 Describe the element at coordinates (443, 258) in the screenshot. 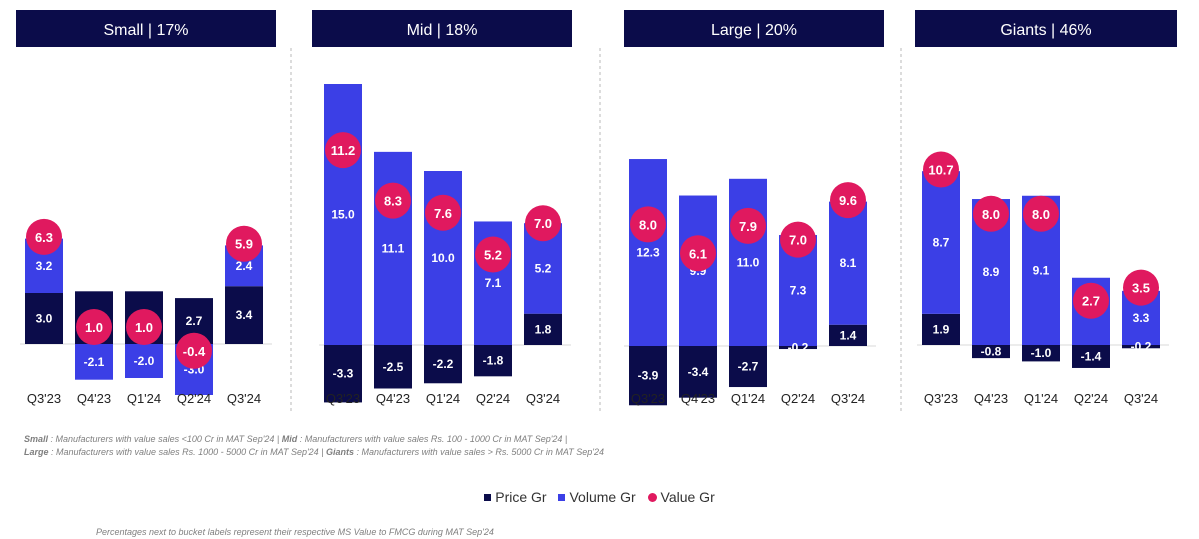

I see `volume-label-2-3: 10.0` at that location.